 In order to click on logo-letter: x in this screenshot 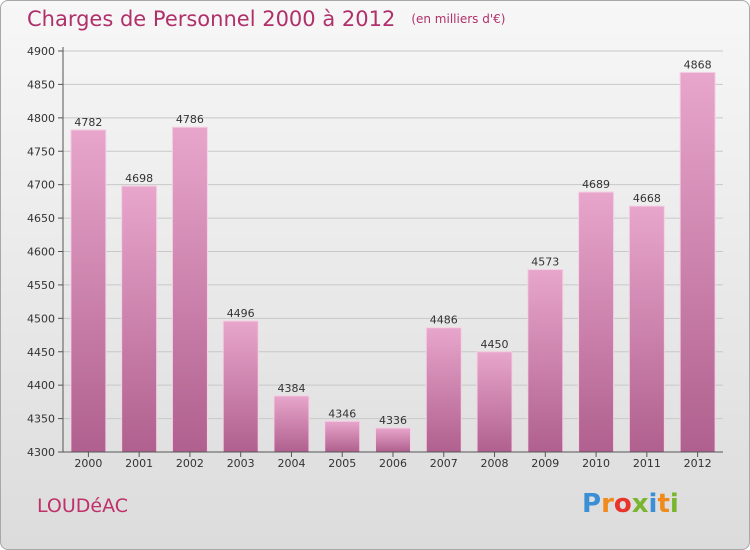, I will do `click(640, 504)`.